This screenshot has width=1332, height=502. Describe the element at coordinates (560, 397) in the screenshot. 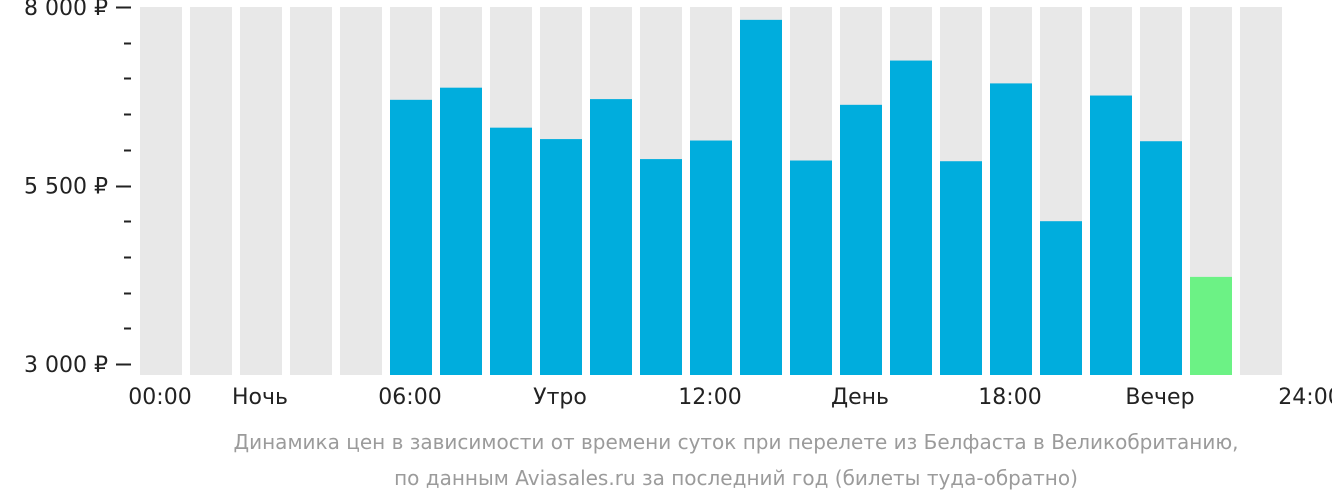

I see `x-tick-label: Утро` at that location.